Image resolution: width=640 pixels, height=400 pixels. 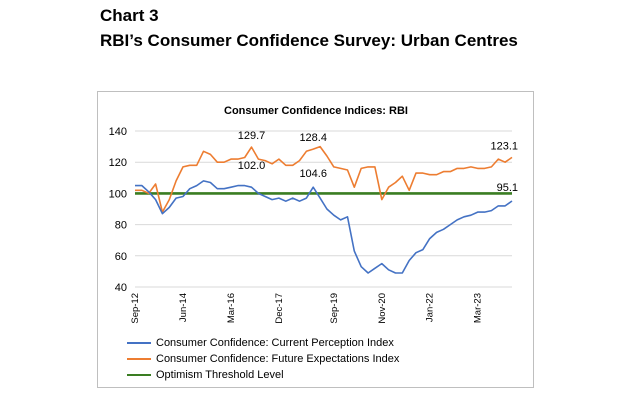 I want to click on x-tick-label: Sep-12, so click(x=135, y=308).